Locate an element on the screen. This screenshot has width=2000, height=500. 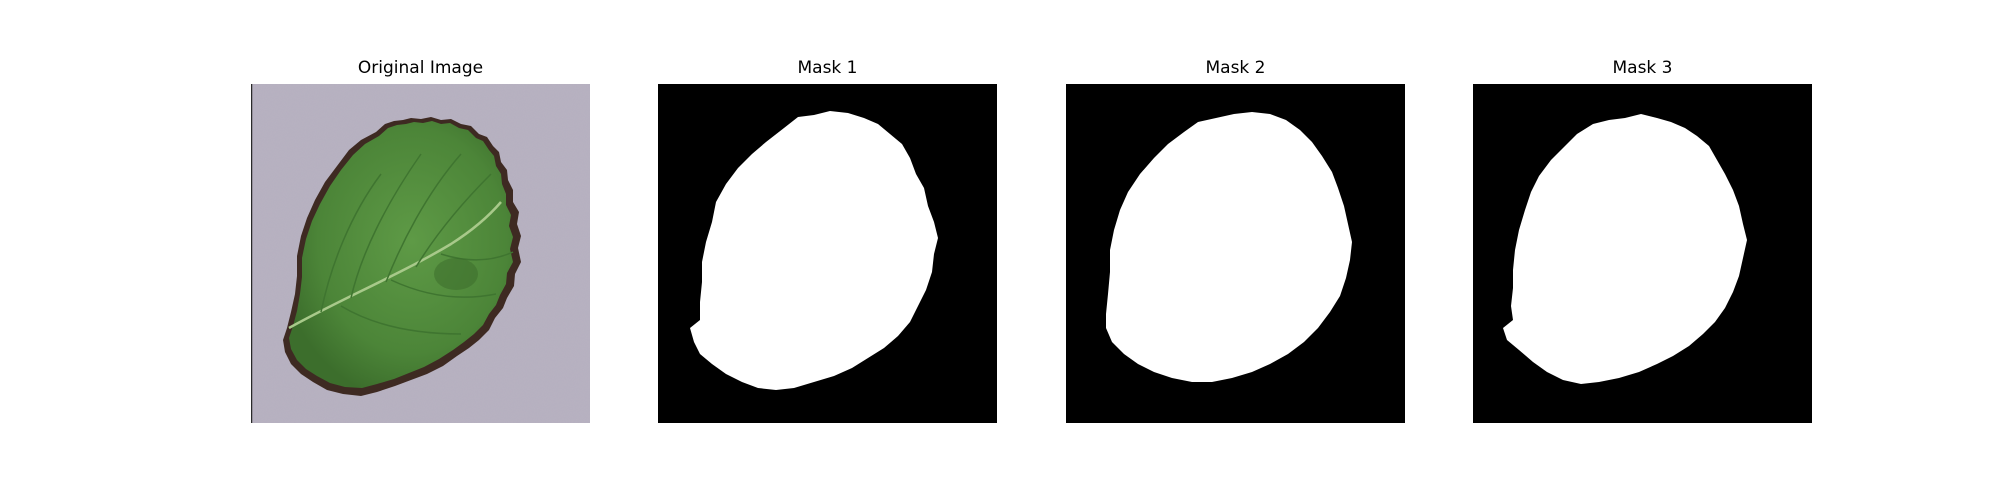
panel-mask-3: Mask 3 is located at coordinates (1642, 220).